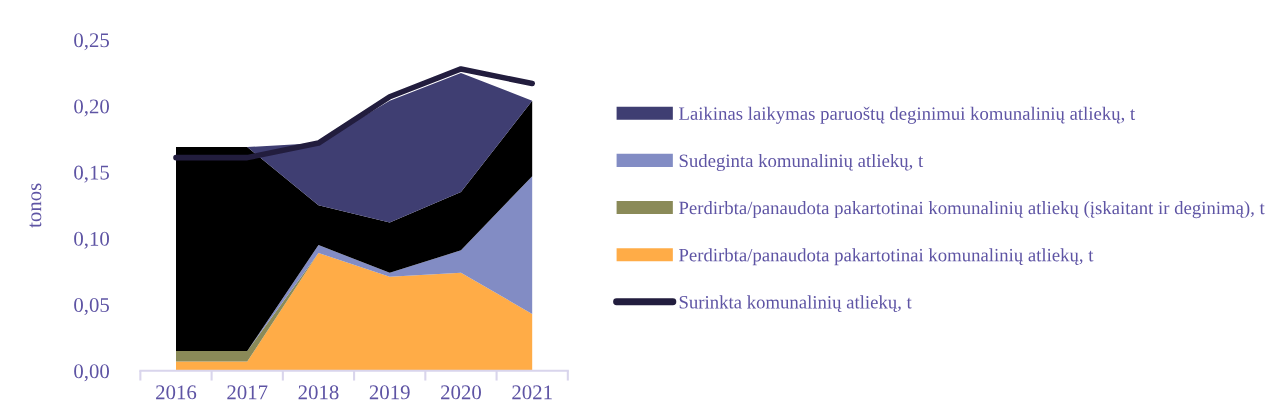  What do you see at coordinates (972, 210) in the screenshot?
I see `legend-label: Perdirbta/panaudota pakartotinai komunalinių atliekų (įskaitant ir deginimą), t` at bounding box center [972, 210].